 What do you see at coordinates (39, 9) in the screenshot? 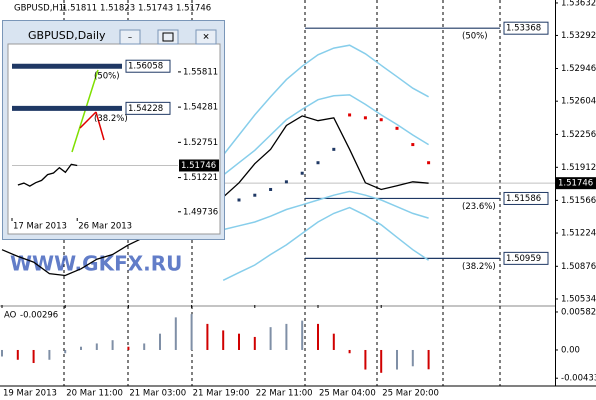
I see `symbol-title: GBPUSD,H1` at bounding box center [39, 9].